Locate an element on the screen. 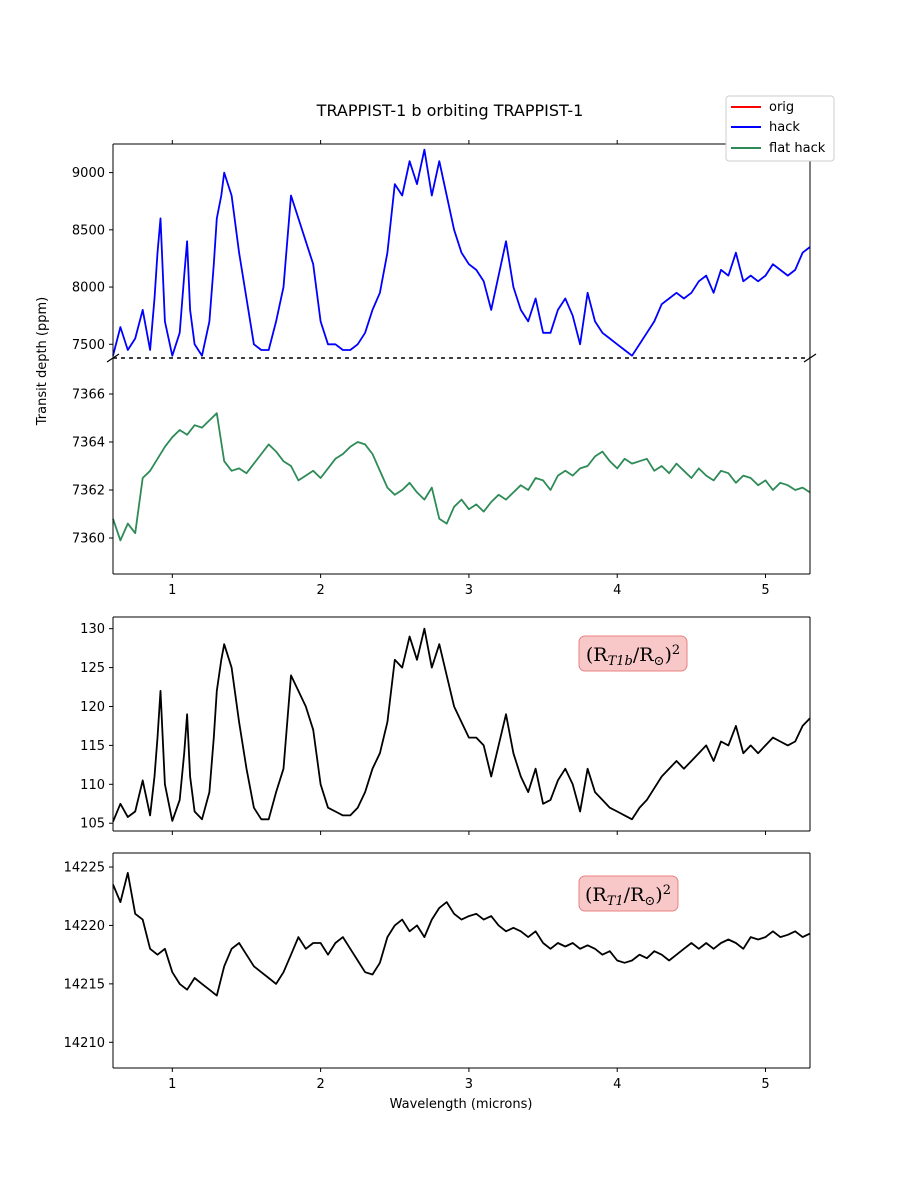 This screenshot has width=900, height=1200. legend: orig hack flat hack is located at coordinates (780, 128).